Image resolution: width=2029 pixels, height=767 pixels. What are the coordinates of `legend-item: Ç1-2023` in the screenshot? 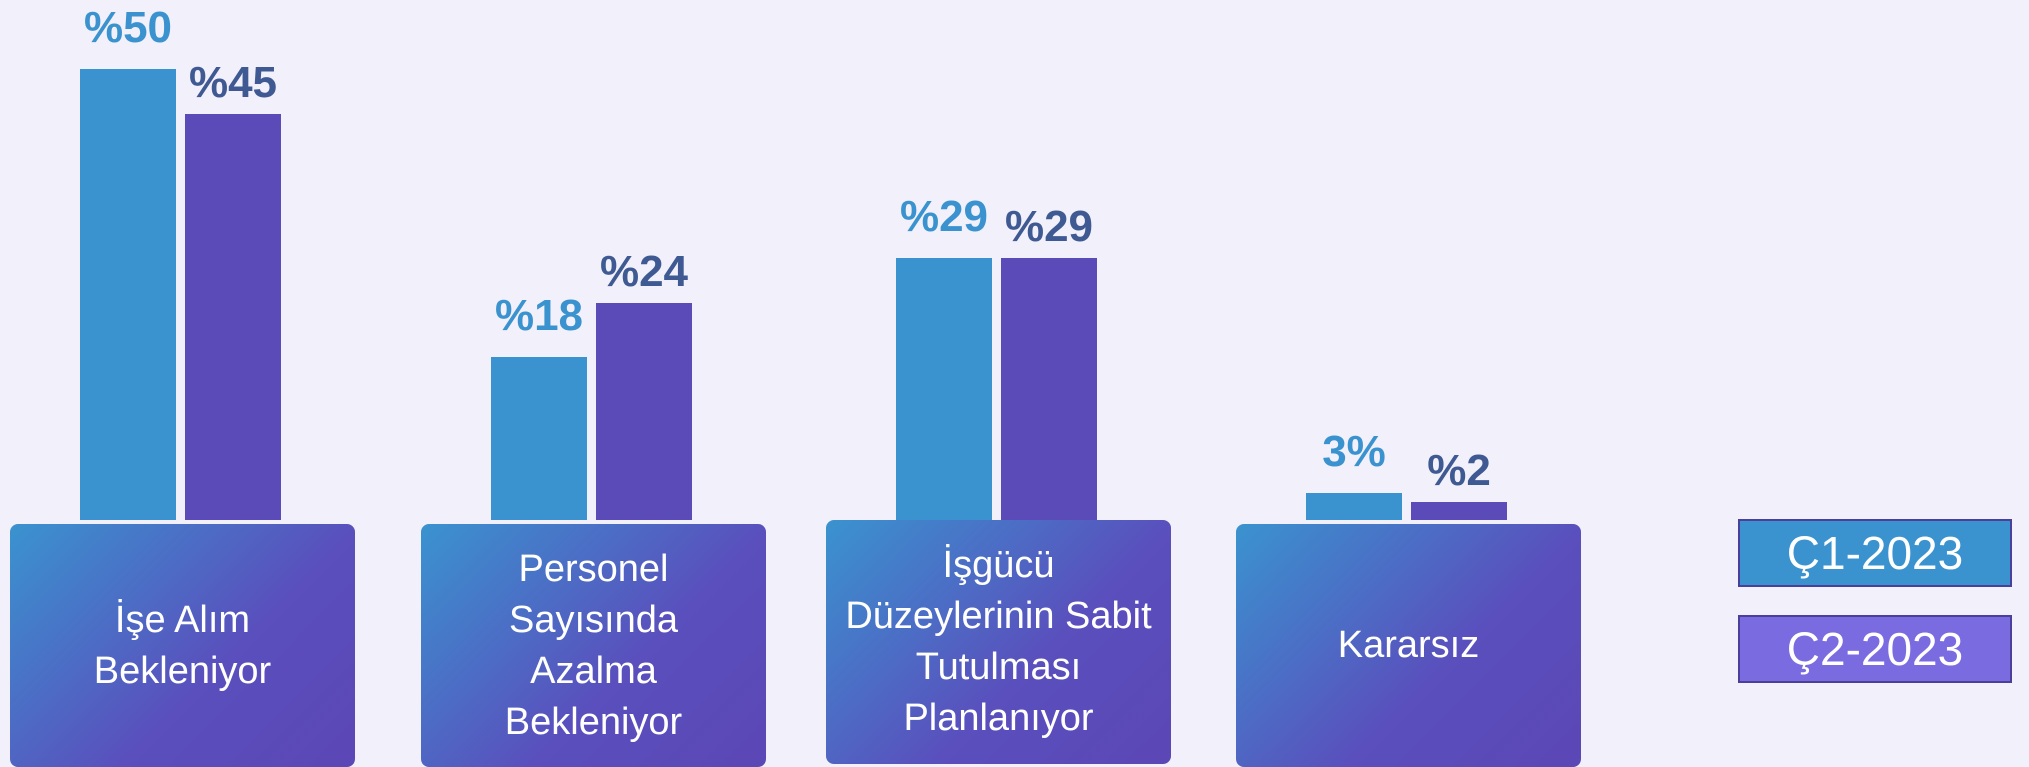 It's located at (1875, 553).